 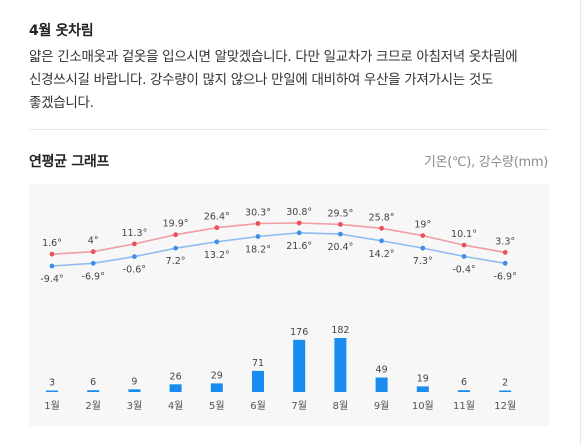 What do you see at coordinates (134, 381) in the screenshot?
I see `precip-label: 9` at bounding box center [134, 381].